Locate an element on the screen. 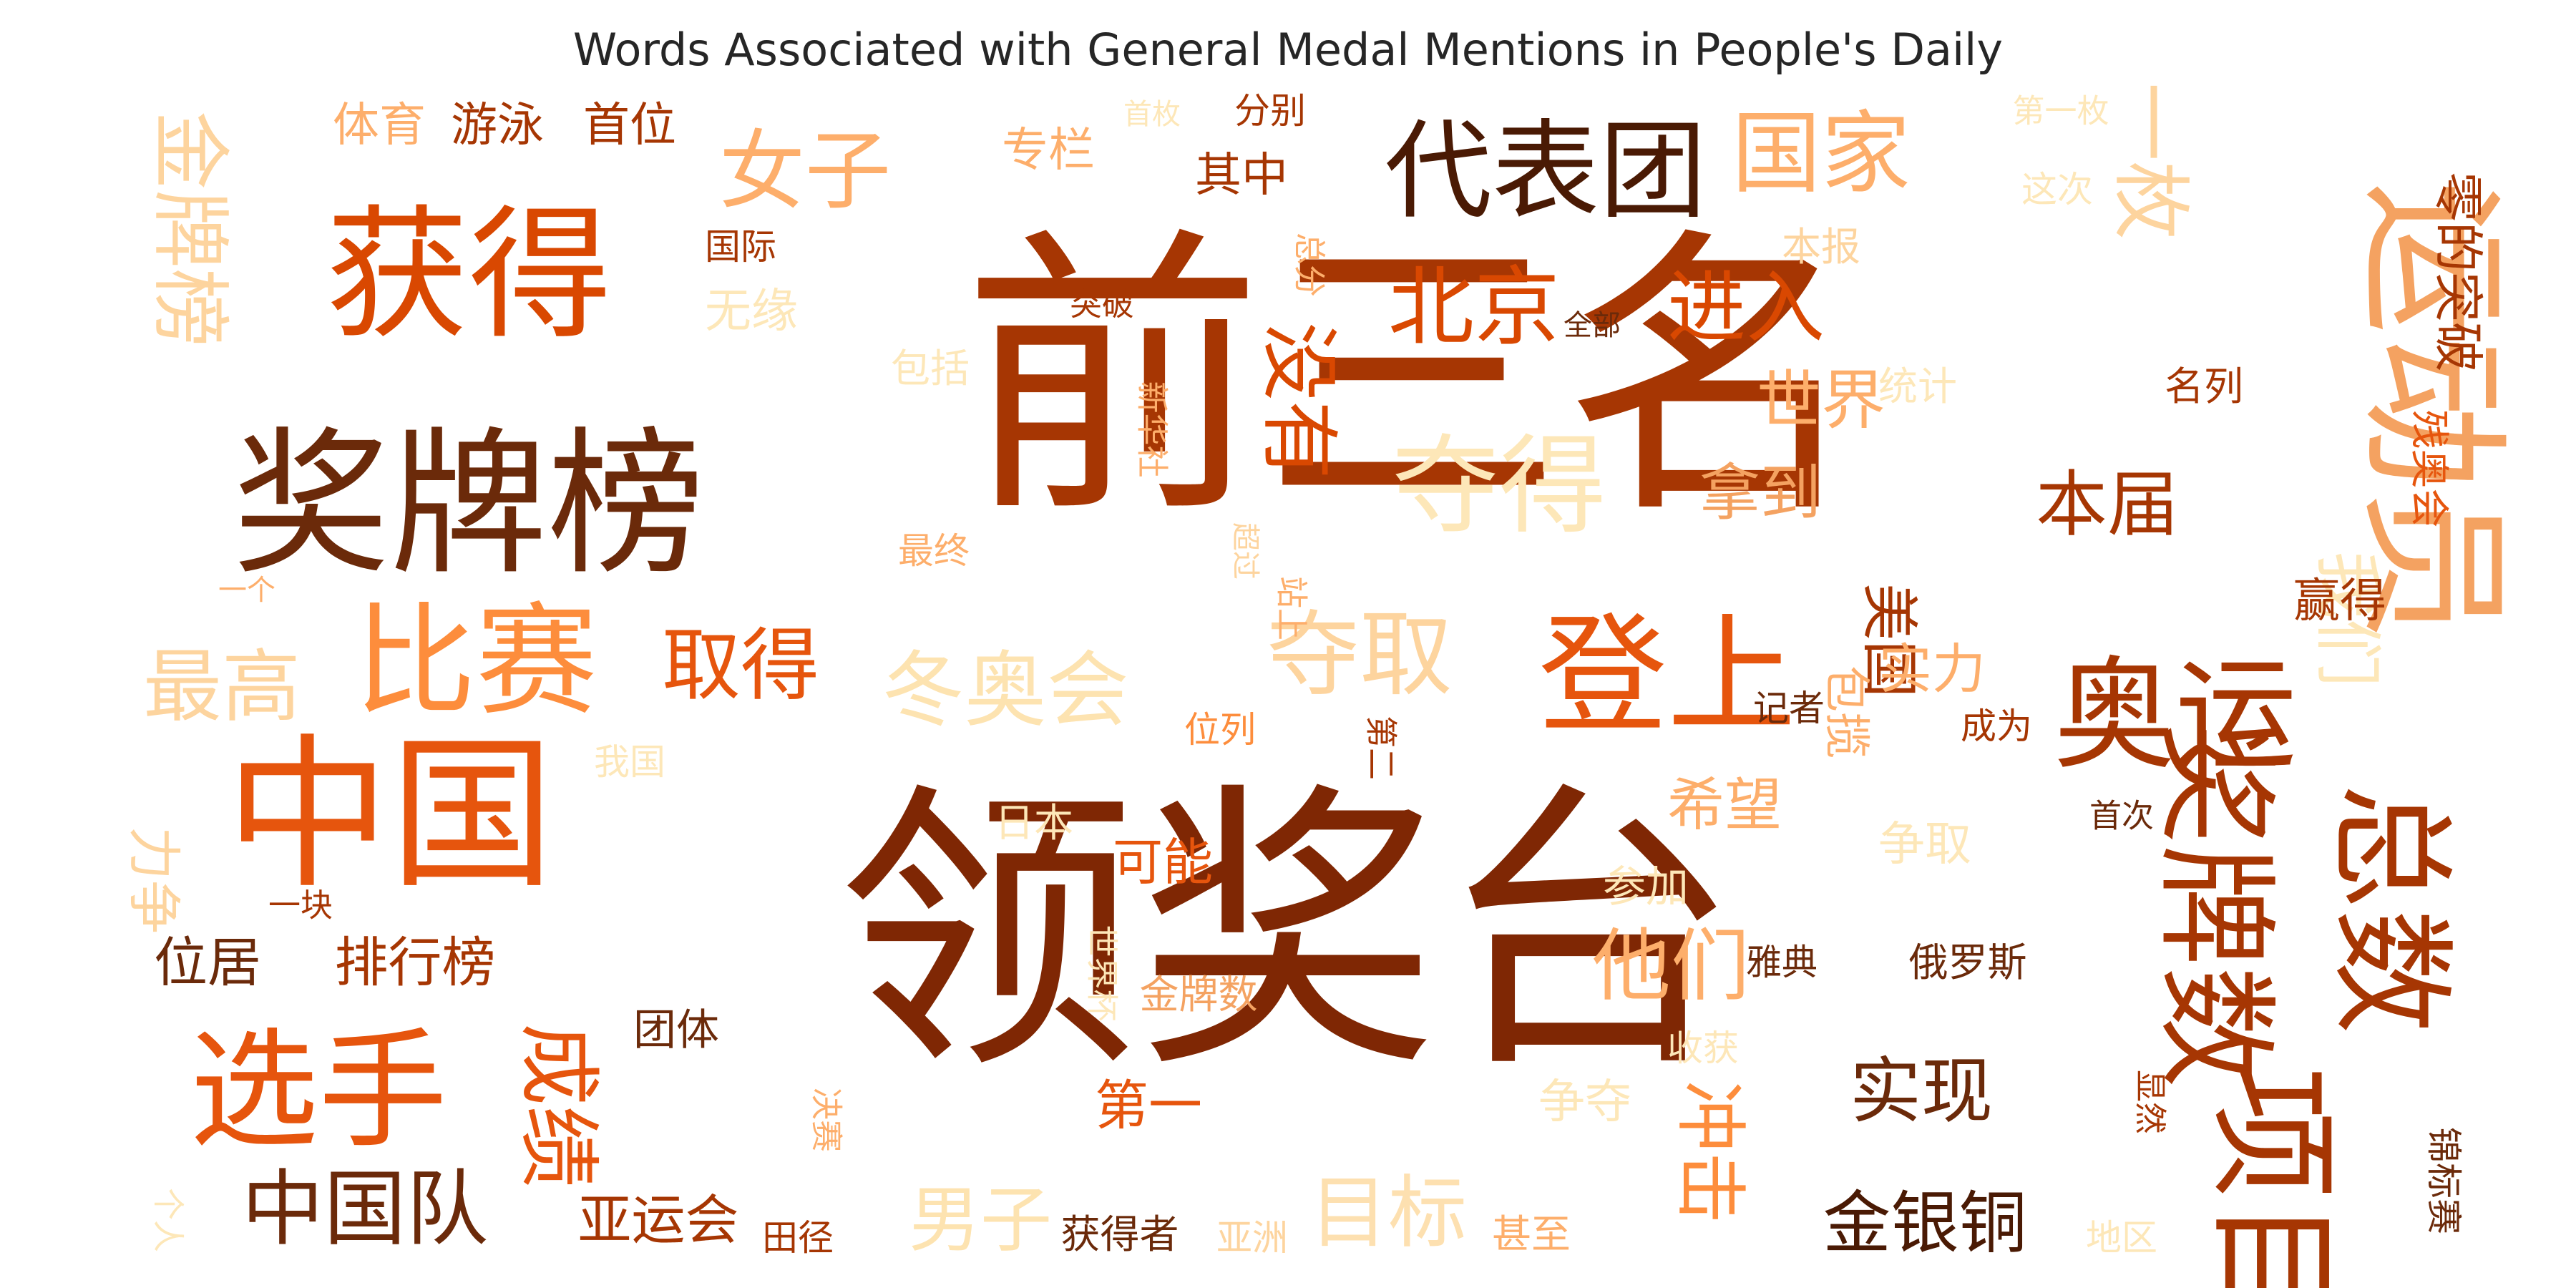  word-83: 突破 is located at coordinates (1102, 304).